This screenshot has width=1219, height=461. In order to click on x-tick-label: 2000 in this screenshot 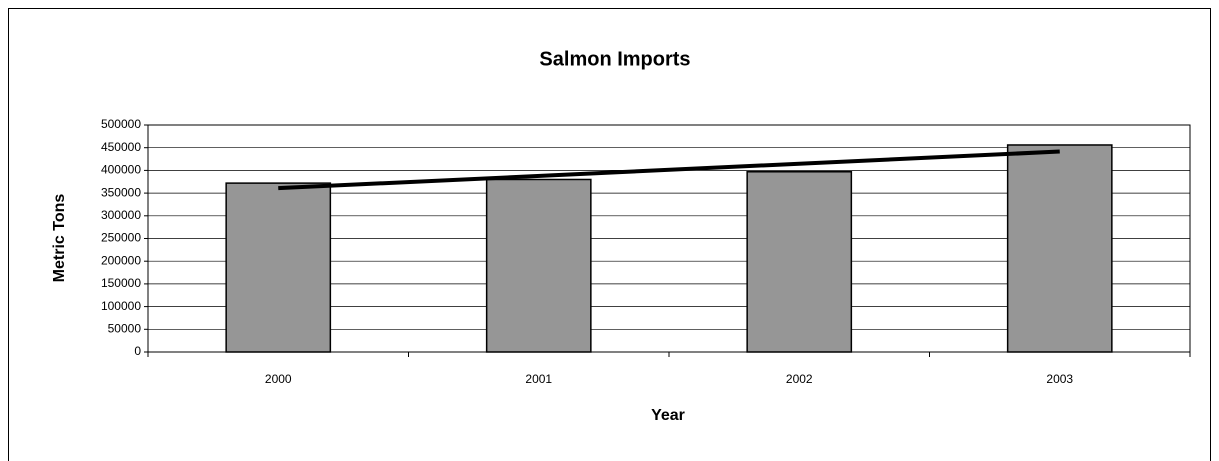, I will do `click(278, 379)`.